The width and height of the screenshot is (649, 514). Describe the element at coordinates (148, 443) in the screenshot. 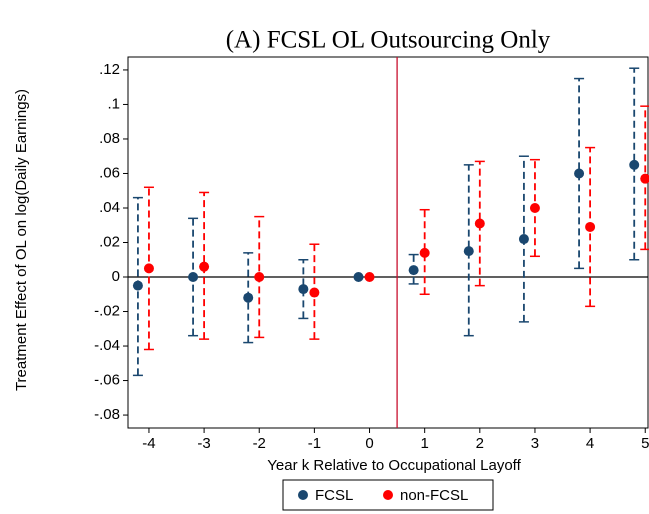

I see `x-tick-label: -4` at that location.